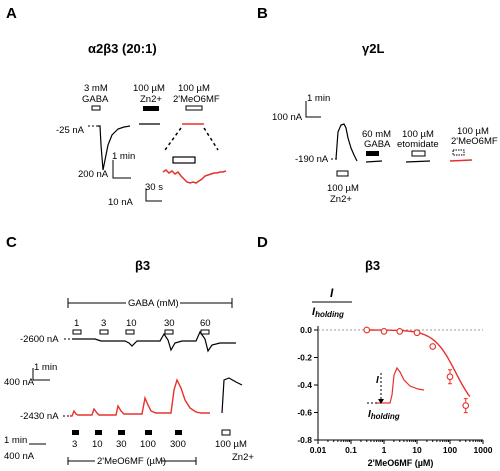 This screenshot has height=471, width=500. Describe the element at coordinates (342, 173) in the screenshot. I see `panel-b-zn-bar` at that location.